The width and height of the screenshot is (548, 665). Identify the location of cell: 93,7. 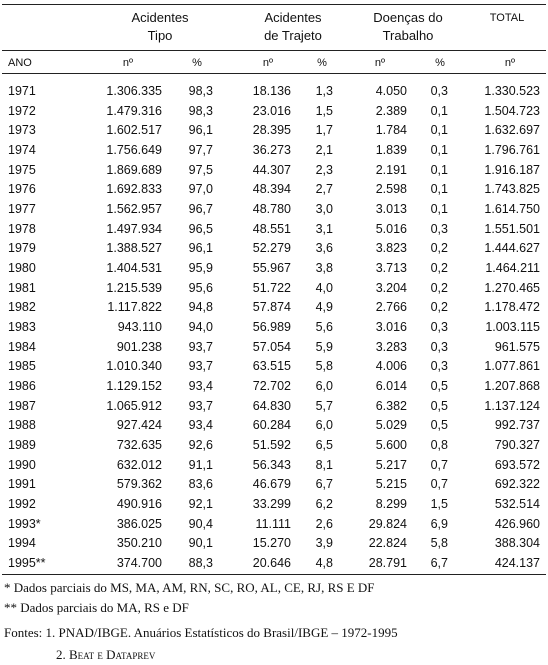
(200, 405).